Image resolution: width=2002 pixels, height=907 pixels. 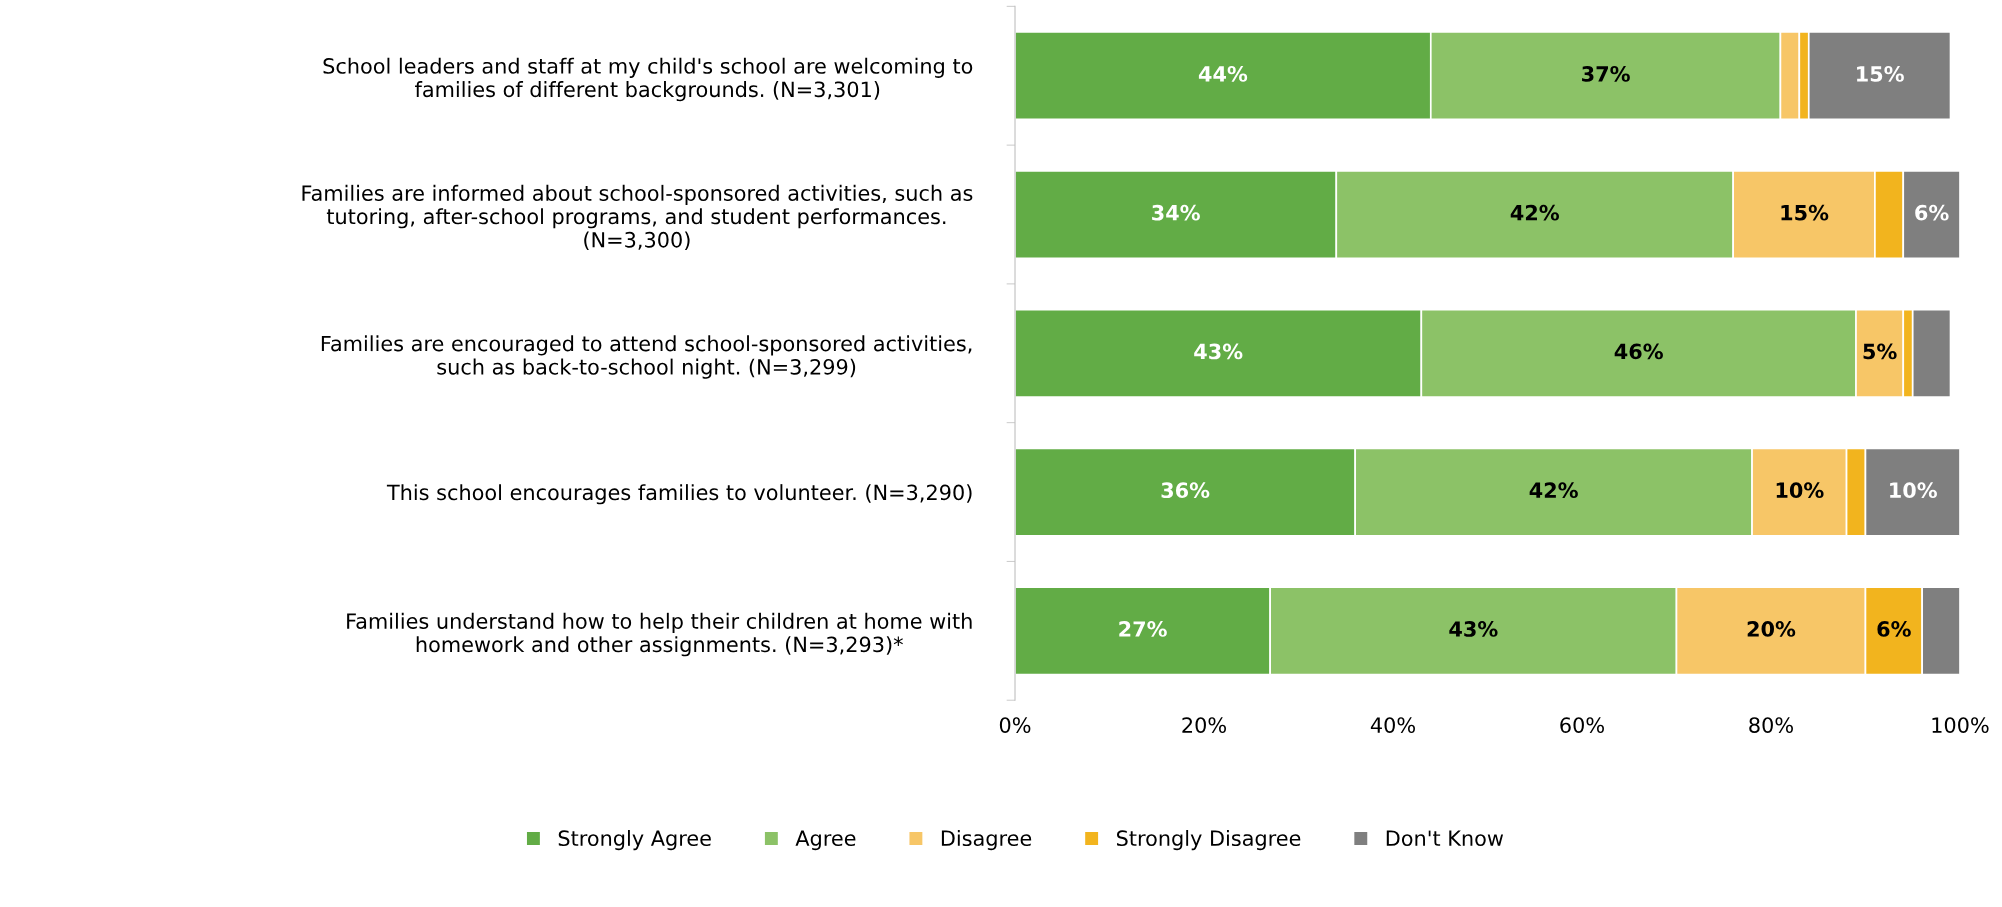 I want to click on data-label: 36%, so click(x=1185, y=490).